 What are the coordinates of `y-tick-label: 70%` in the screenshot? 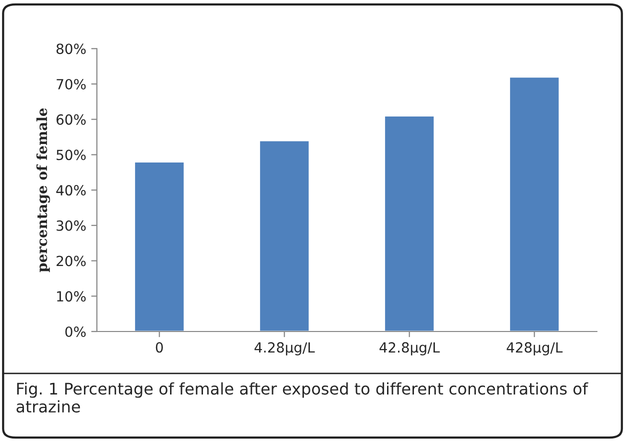 It's located at (71, 84).